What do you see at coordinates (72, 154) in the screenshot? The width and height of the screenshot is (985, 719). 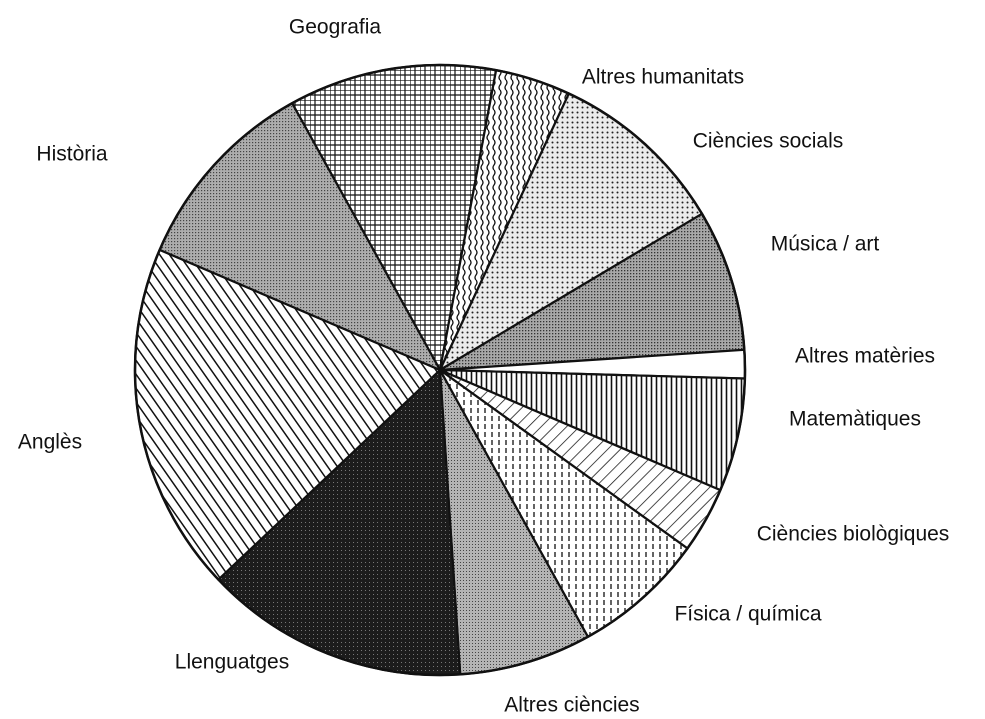 I see `slice-label: Història` at bounding box center [72, 154].